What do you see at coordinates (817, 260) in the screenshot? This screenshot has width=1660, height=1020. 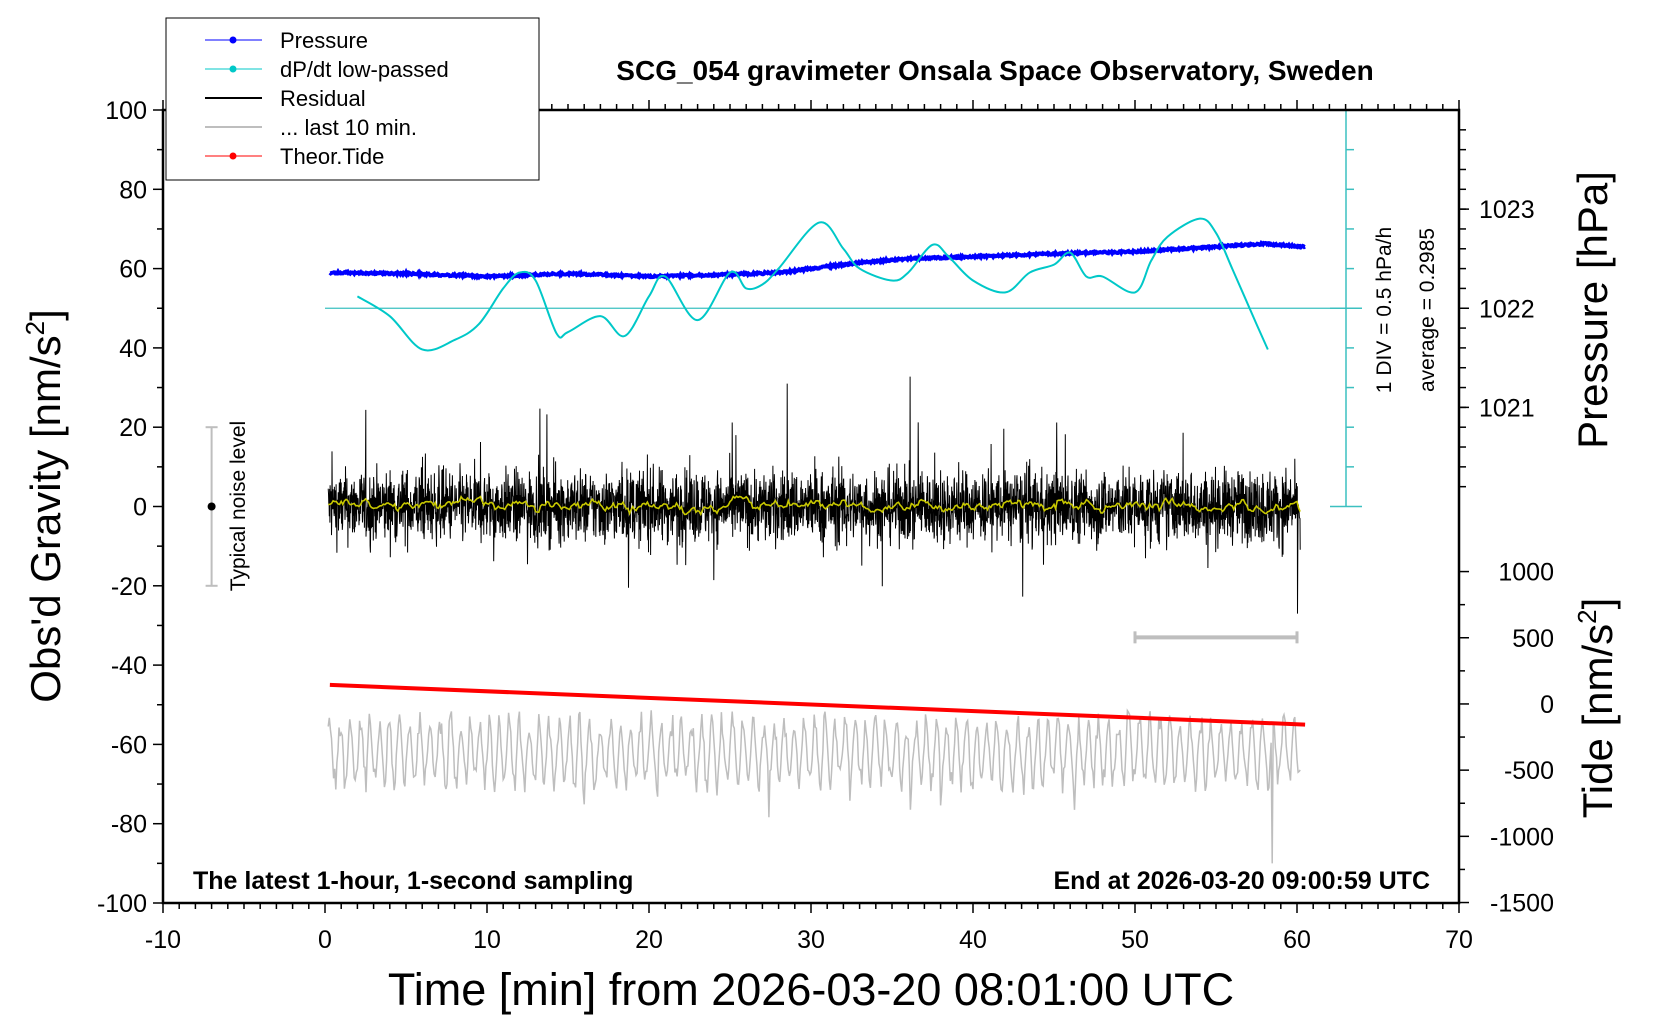 I see `pressure-line` at bounding box center [817, 260].